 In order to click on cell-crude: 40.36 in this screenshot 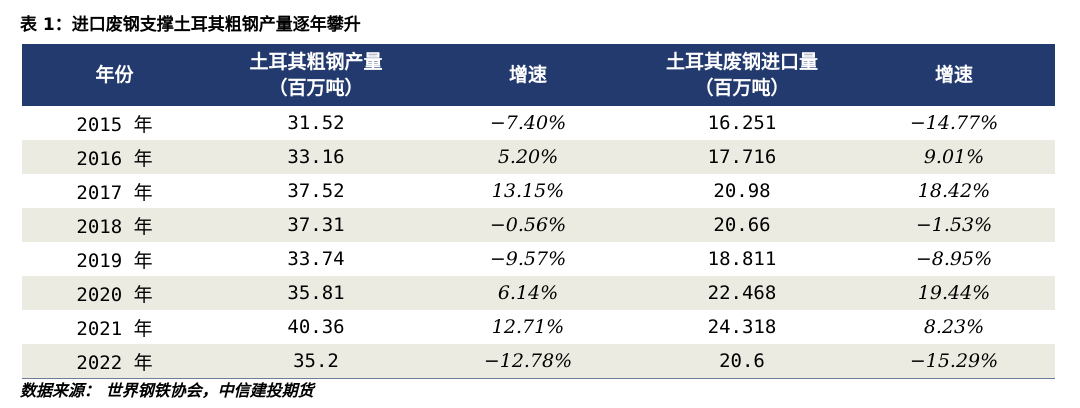, I will do `click(316, 327)`.